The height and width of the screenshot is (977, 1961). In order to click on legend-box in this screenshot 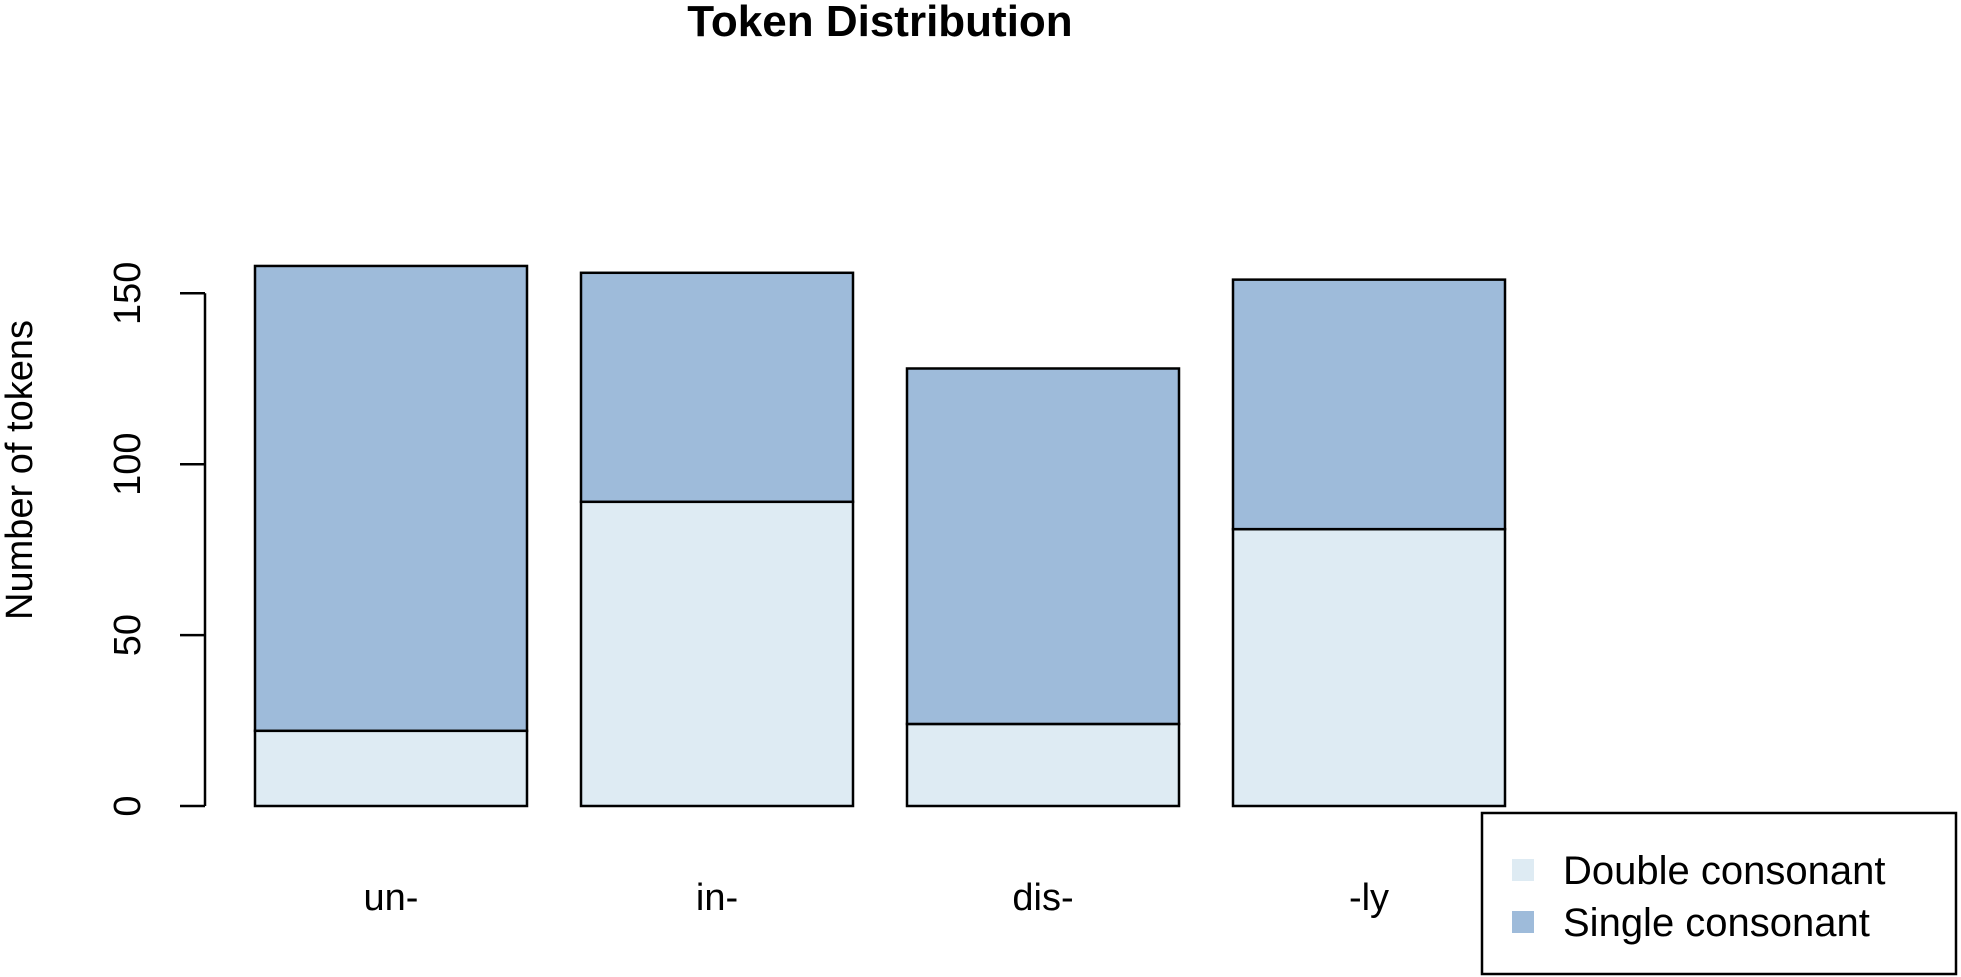, I will do `click(1719, 893)`.